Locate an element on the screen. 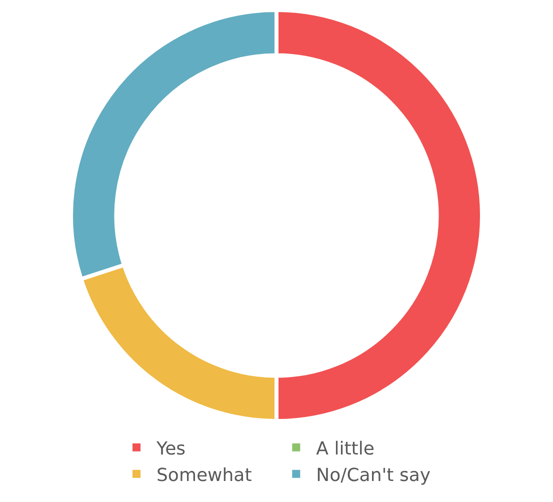 This screenshot has width=553, height=502. legend-label: Somewhat is located at coordinates (204, 475).